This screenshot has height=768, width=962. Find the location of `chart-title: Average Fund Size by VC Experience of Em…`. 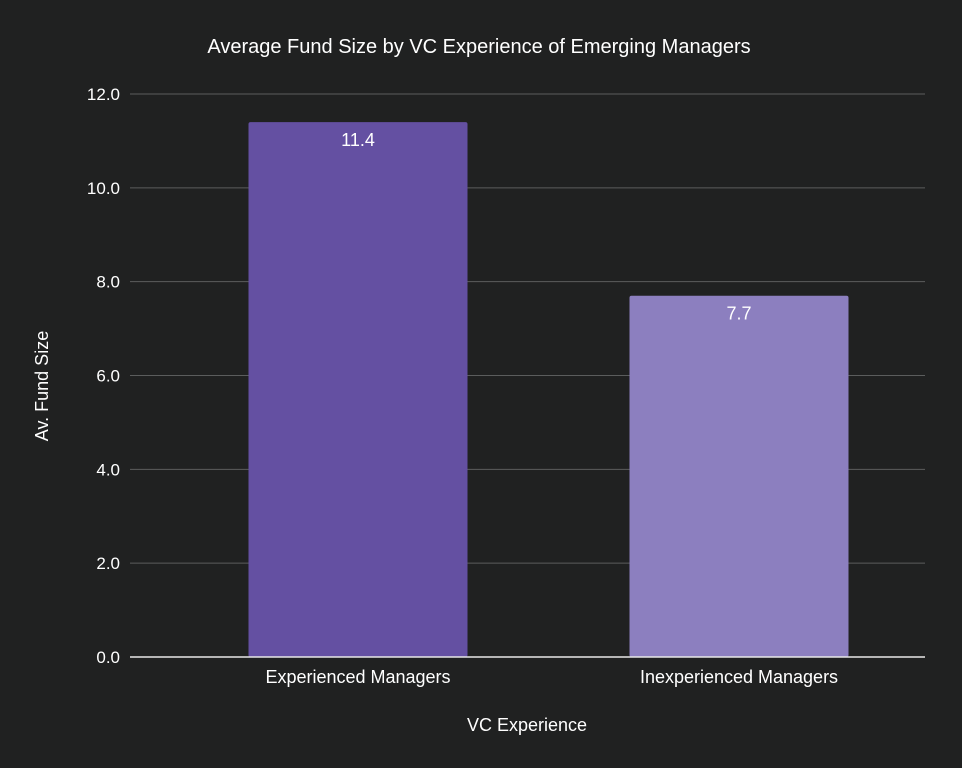

chart-title: Average Fund Size by VC Experience of Em… is located at coordinates (478, 47).